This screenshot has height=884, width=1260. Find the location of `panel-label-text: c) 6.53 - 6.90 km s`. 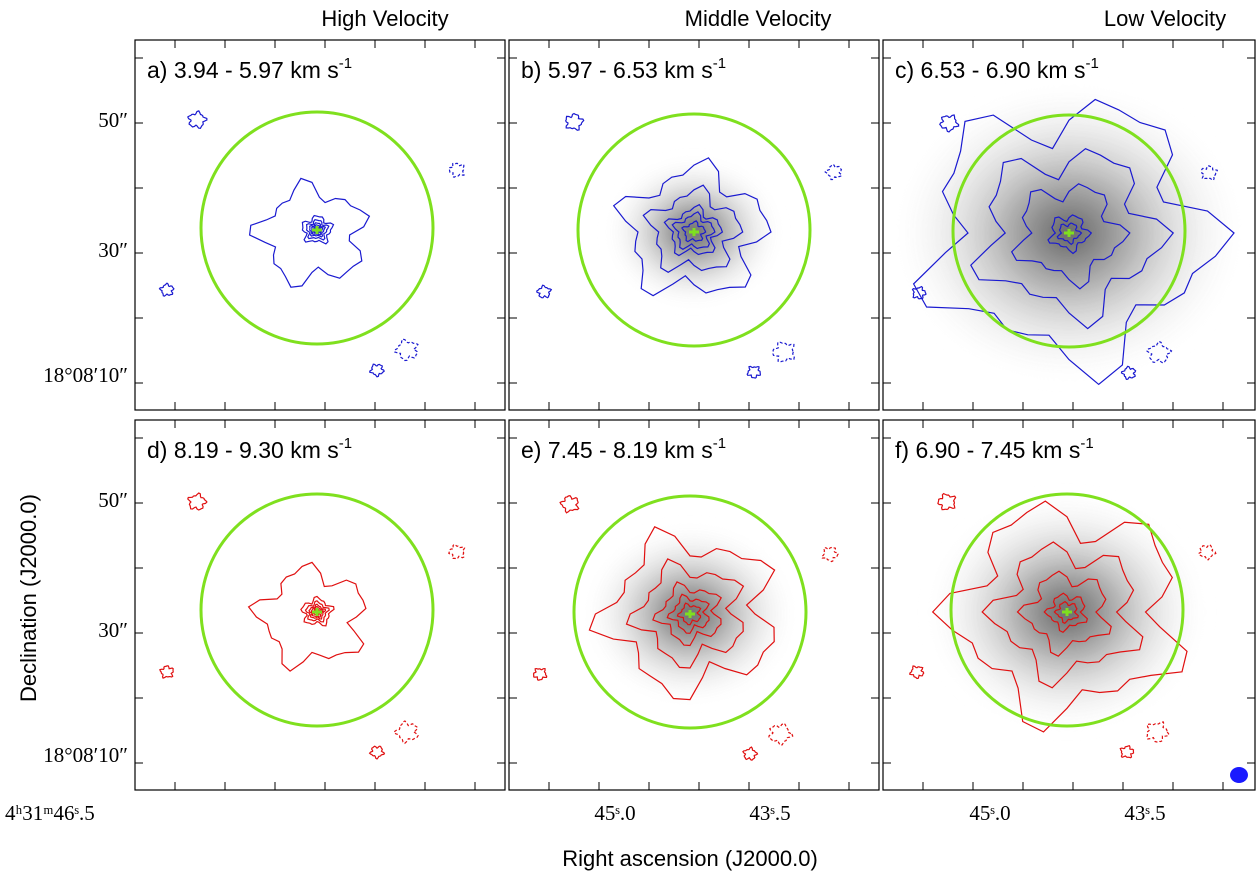

panel-label-text: c) 6.53 - 6.90 km s is located at coordinates (990, 70).